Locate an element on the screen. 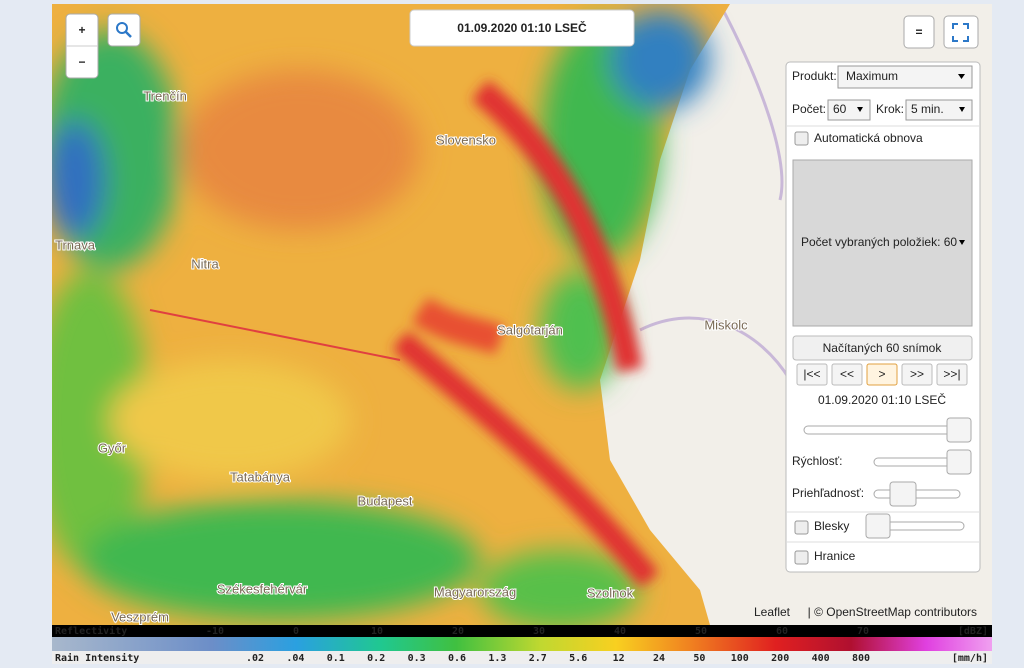 This screenshot has height=668, width=1024. legend-tick: 200 is located at coordinates (780, 658).